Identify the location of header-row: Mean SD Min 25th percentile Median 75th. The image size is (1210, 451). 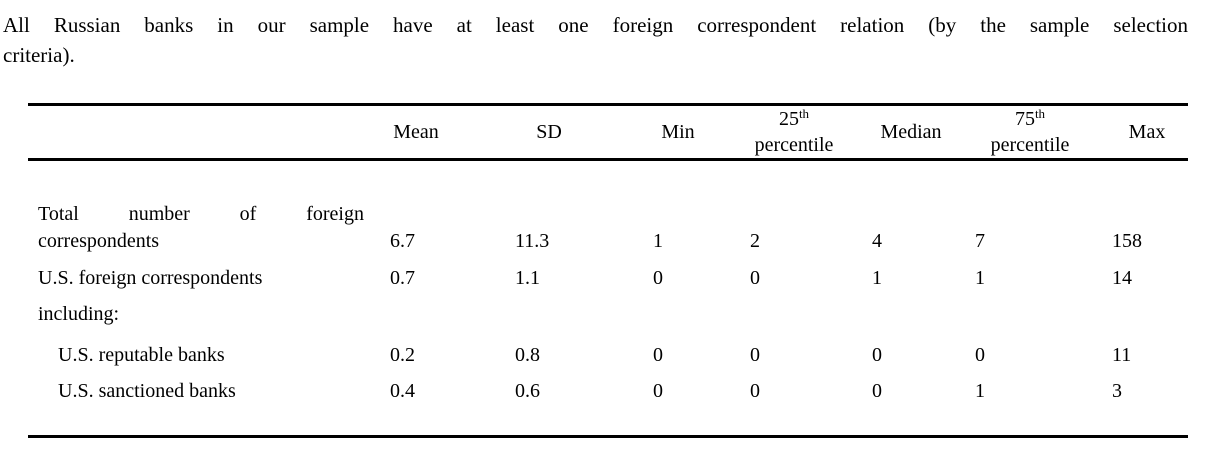
(608, 132).